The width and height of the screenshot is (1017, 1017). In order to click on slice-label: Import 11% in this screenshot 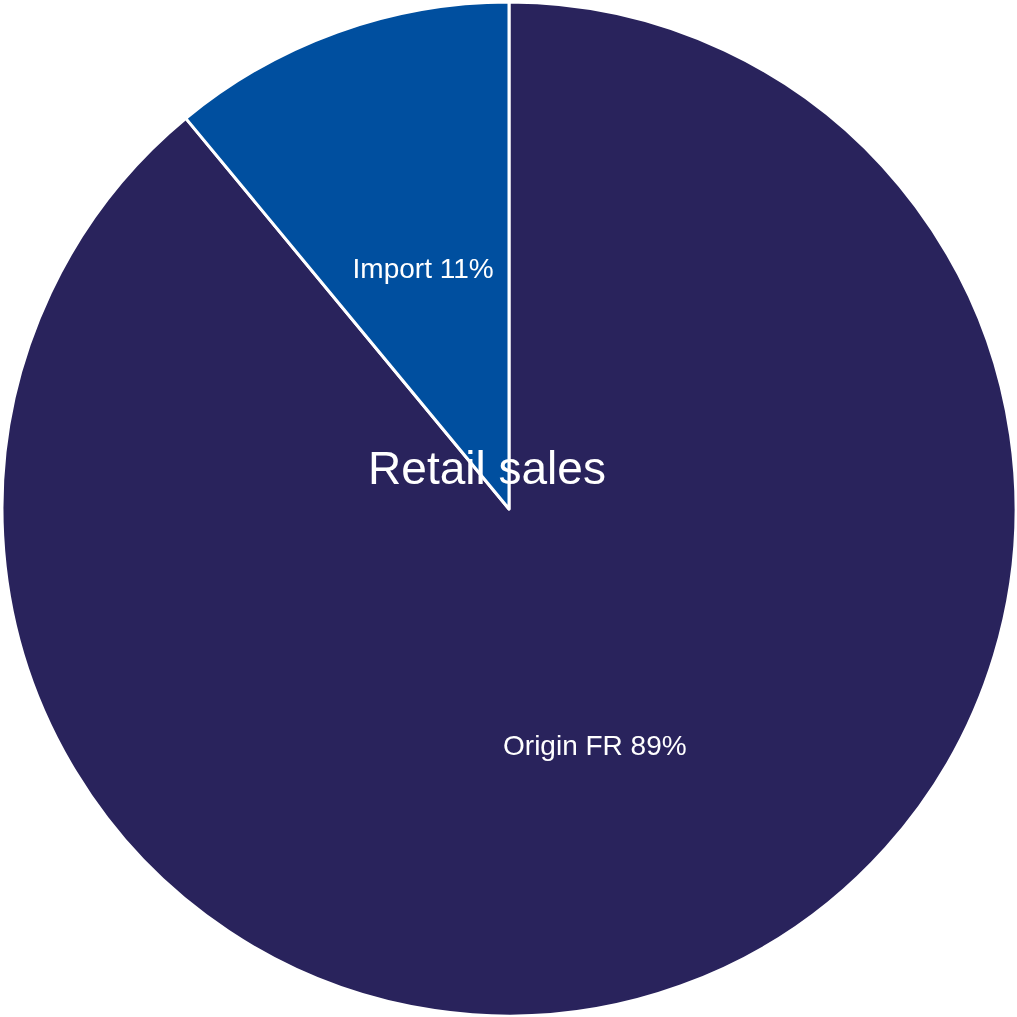, I will do `click(423, 268)`.